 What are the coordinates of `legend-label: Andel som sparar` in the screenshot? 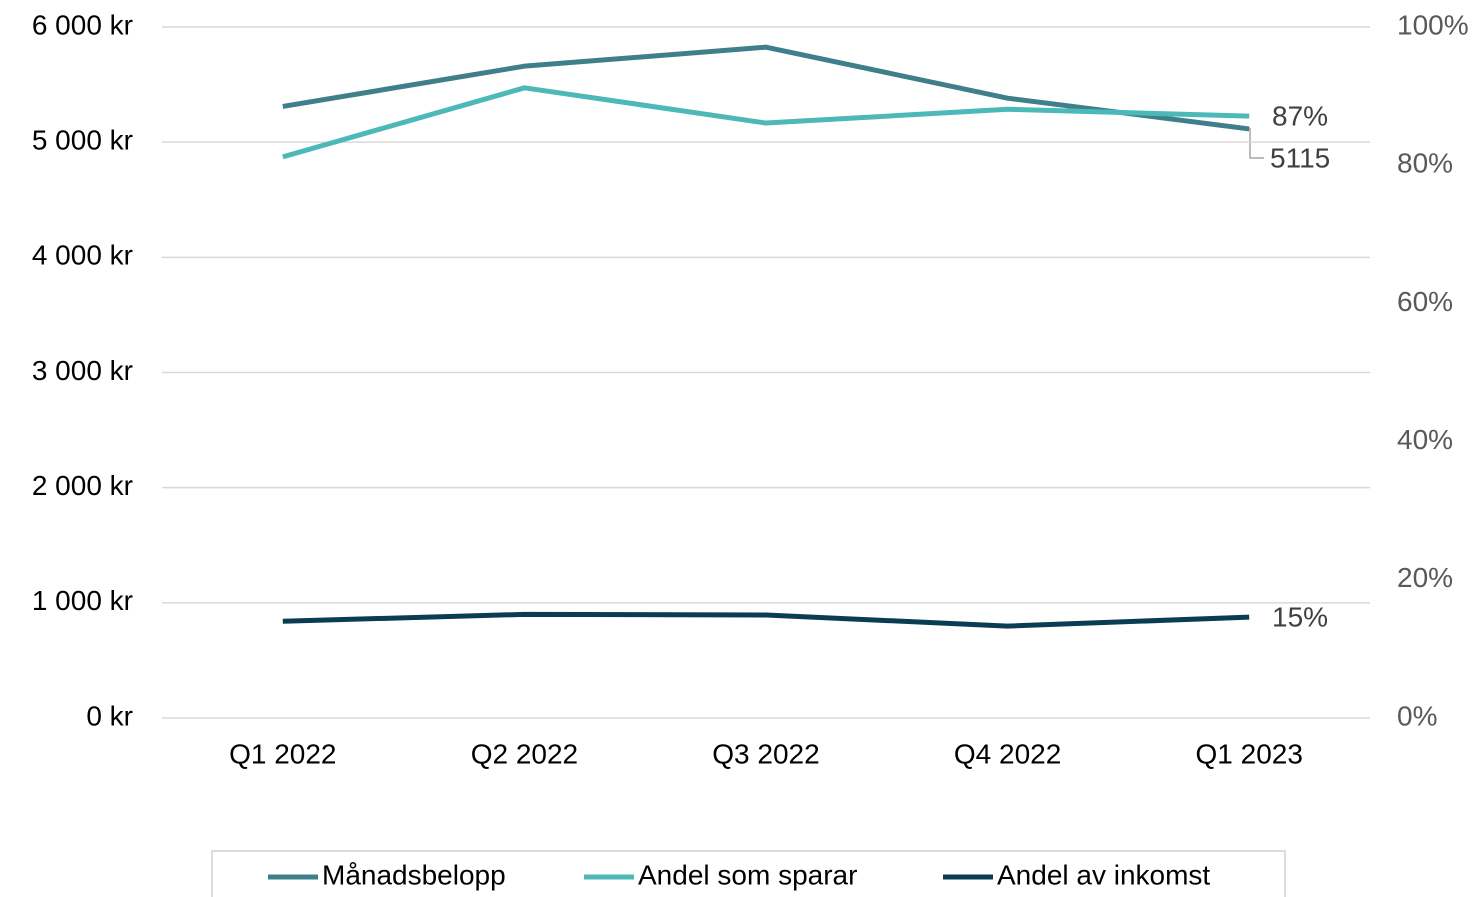 It's located at (747, 874).